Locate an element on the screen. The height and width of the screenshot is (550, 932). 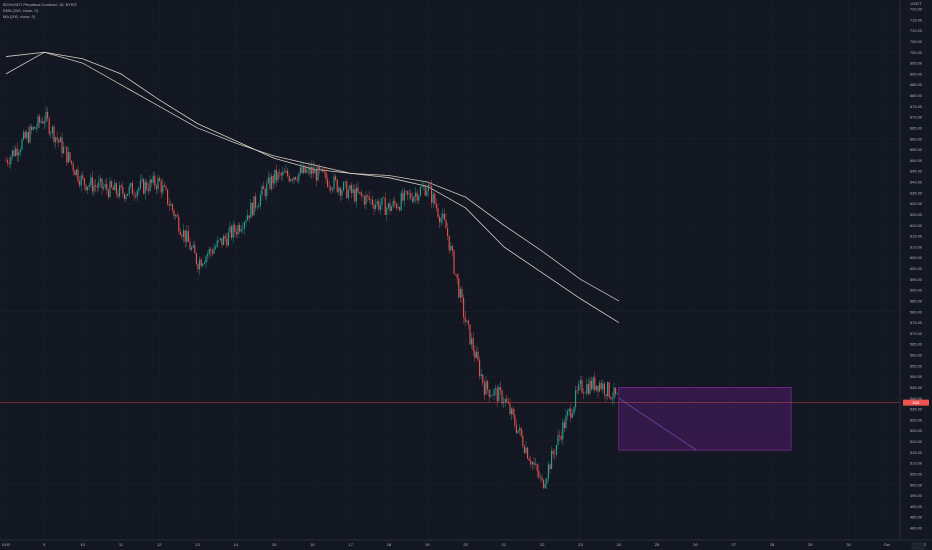
forecast-overlay is located at coordinates (450, 419).